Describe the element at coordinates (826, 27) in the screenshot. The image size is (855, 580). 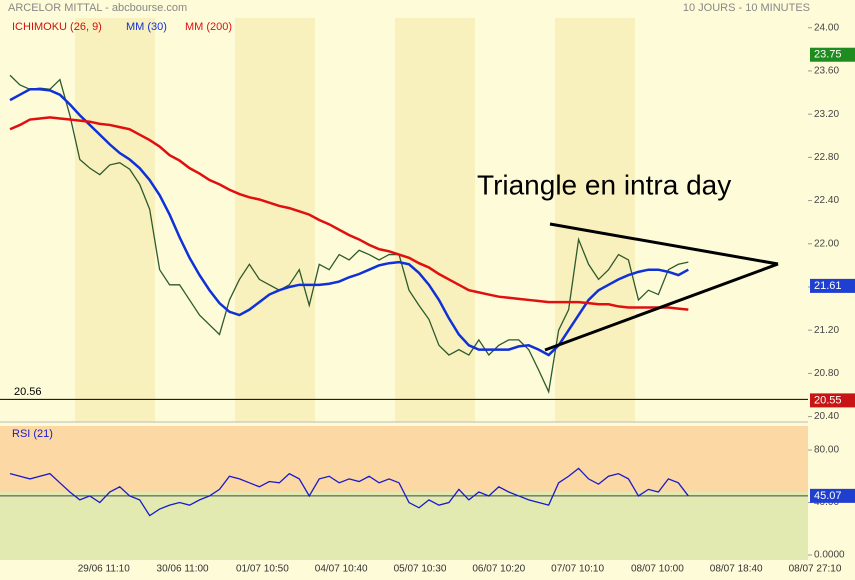
I see `y-tick-label: 24.00` at that location.